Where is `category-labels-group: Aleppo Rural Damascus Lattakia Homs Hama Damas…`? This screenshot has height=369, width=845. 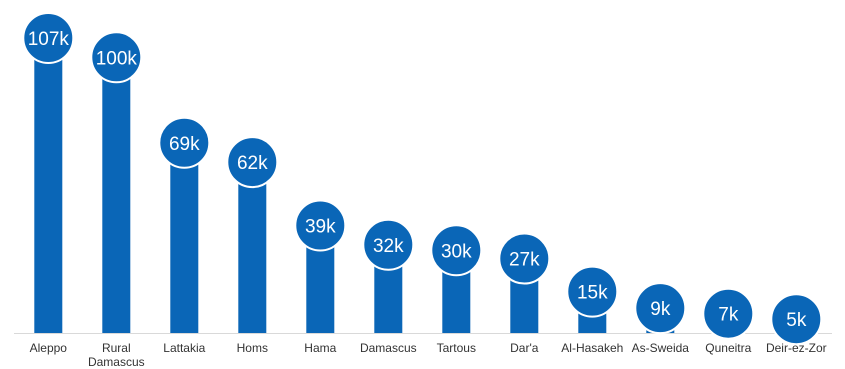
category-labels-group: Aleppo Rural Damascus Lattakia Homs Hama Damas… is located at coordinates (428, 355).